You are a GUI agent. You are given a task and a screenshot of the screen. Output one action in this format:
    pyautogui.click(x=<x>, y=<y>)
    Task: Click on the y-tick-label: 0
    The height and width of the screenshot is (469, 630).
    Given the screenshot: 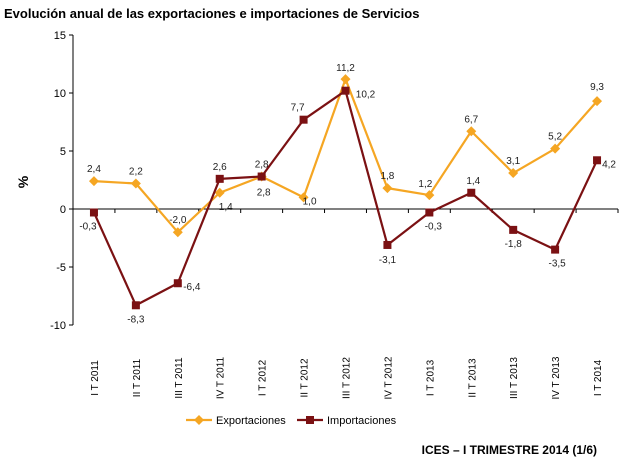 What is the action you would take?
    pyautogui.click(x=63, y=210)
    